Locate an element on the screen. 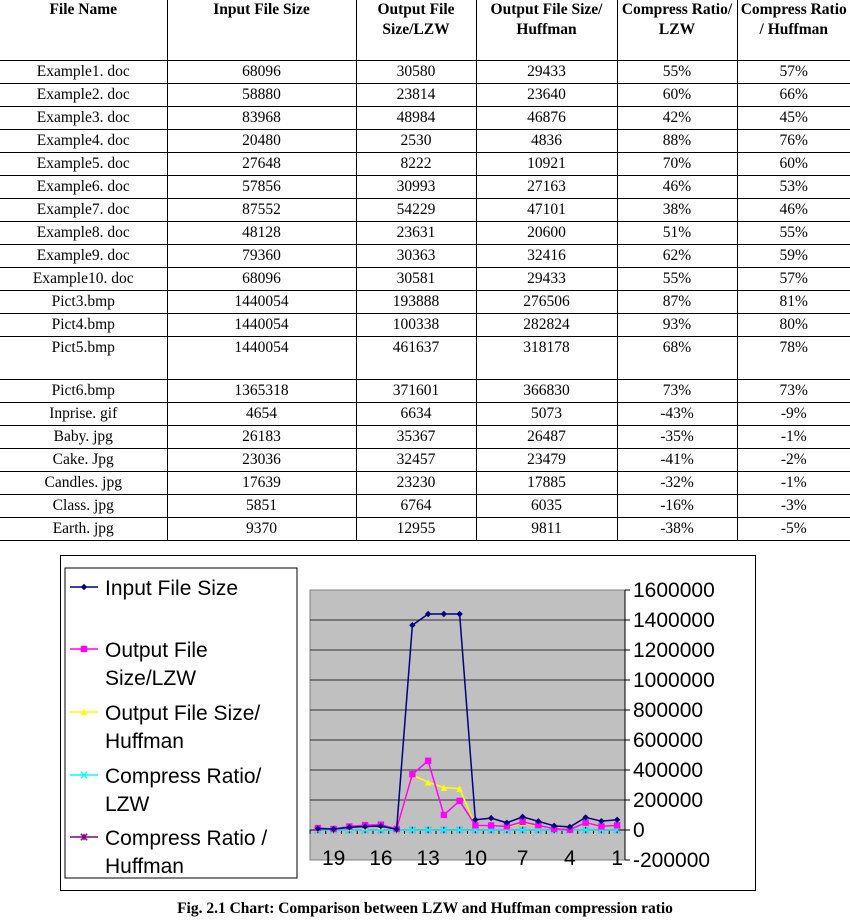 The image size is (850, 920). legend-label: LZW is located at coordinates (127, 804).